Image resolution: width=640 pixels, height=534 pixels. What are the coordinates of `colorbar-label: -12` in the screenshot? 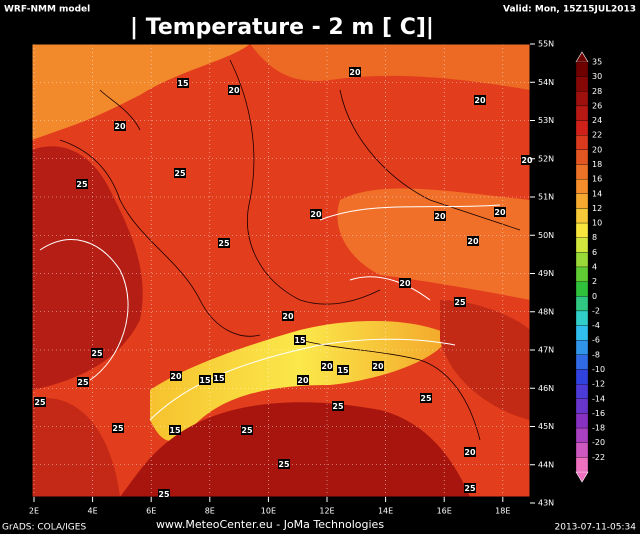 It's located at (598, 384).